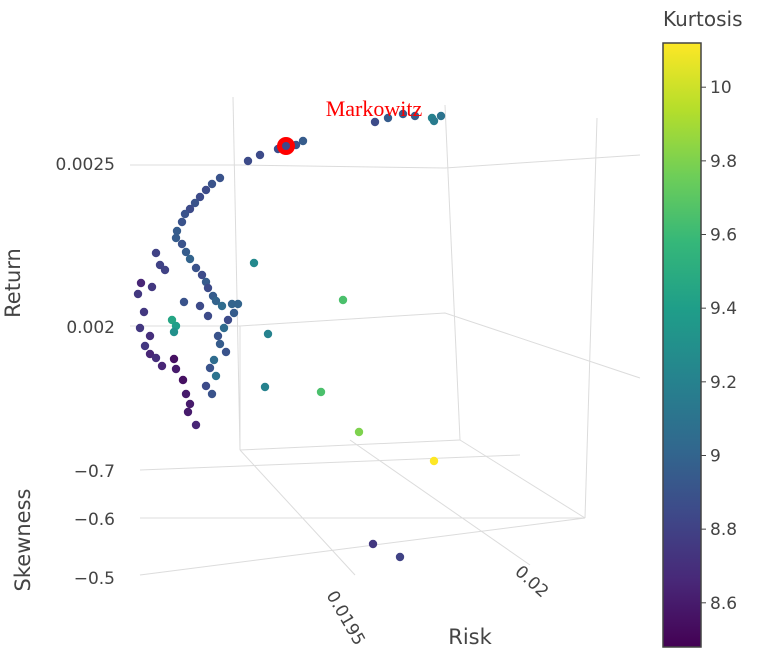  Describe the element at coordinates (723, 383) in the screenshot. I see `colorbar-tick-label: 9.2` at that location.